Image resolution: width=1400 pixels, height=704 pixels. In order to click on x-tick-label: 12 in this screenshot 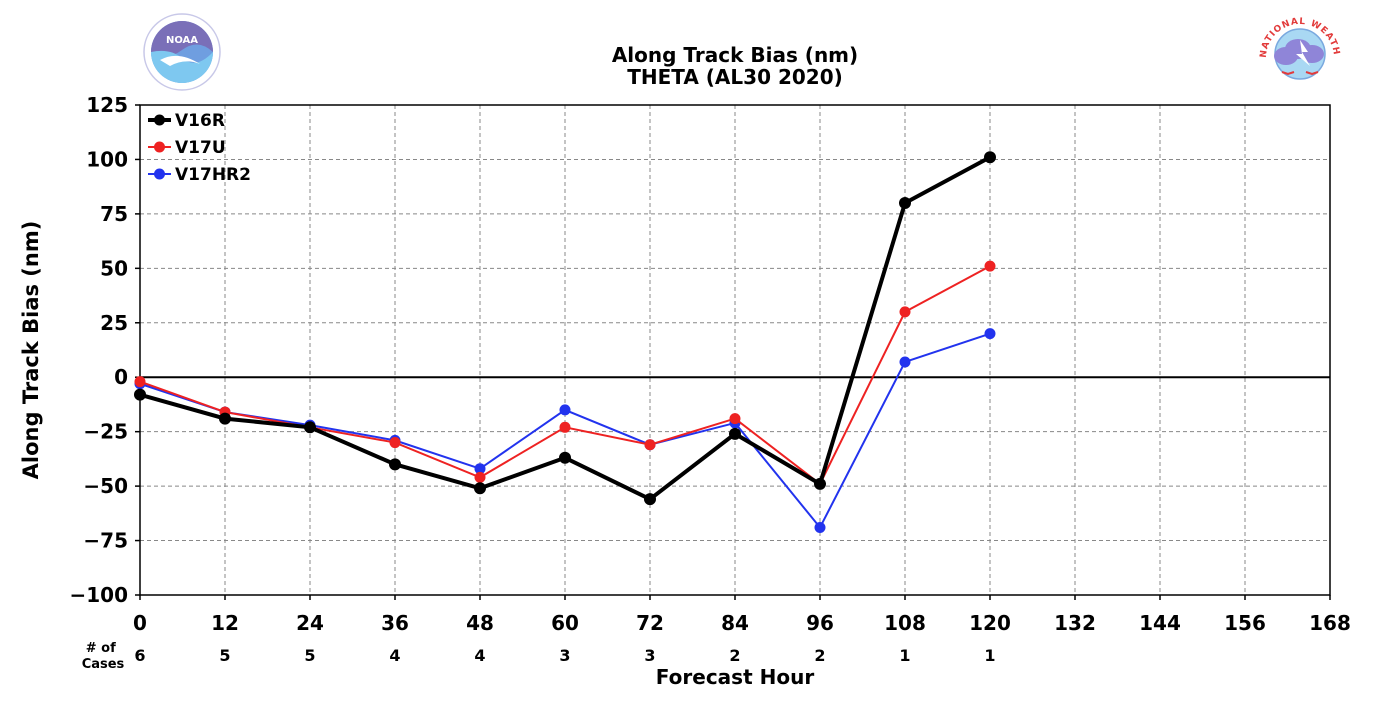, I will do `click(225, 623)`.